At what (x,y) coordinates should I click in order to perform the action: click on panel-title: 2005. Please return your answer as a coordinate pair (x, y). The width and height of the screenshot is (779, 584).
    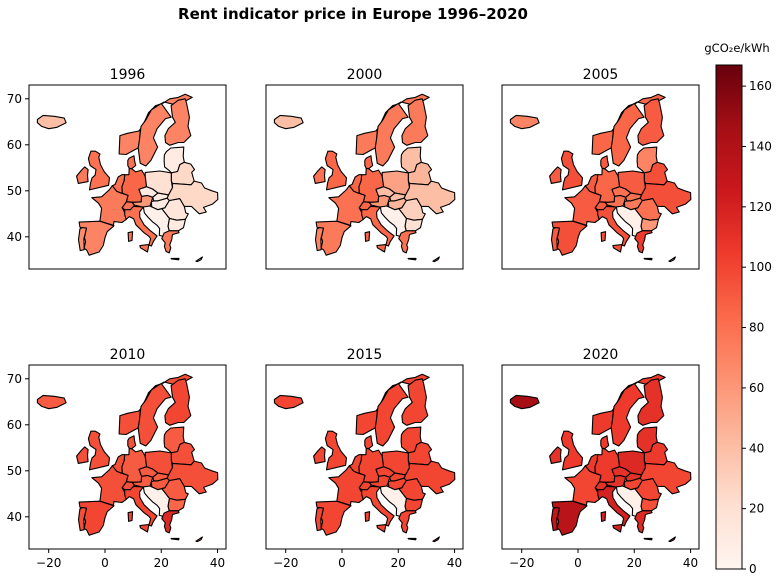
    Looking at the image, I should click on (601, 75).